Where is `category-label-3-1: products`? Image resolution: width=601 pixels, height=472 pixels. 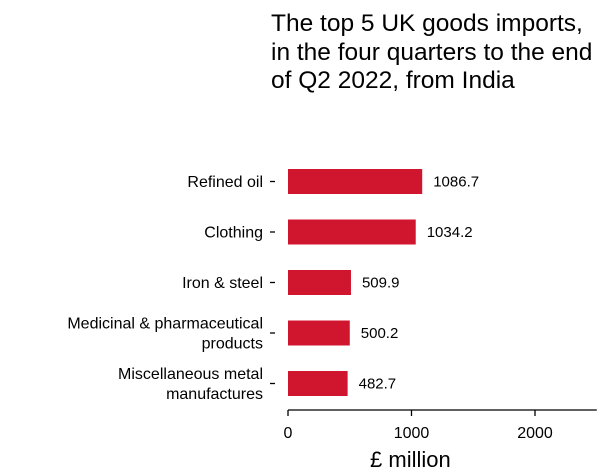 category-label-3-1: products is located at coordinates (232, 344).